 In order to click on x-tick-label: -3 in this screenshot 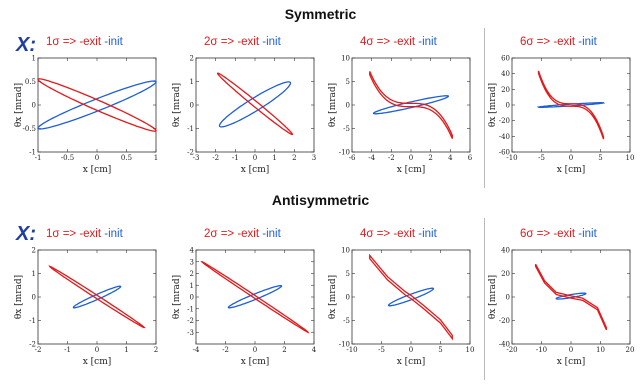, I will do `click(196, 158)`.